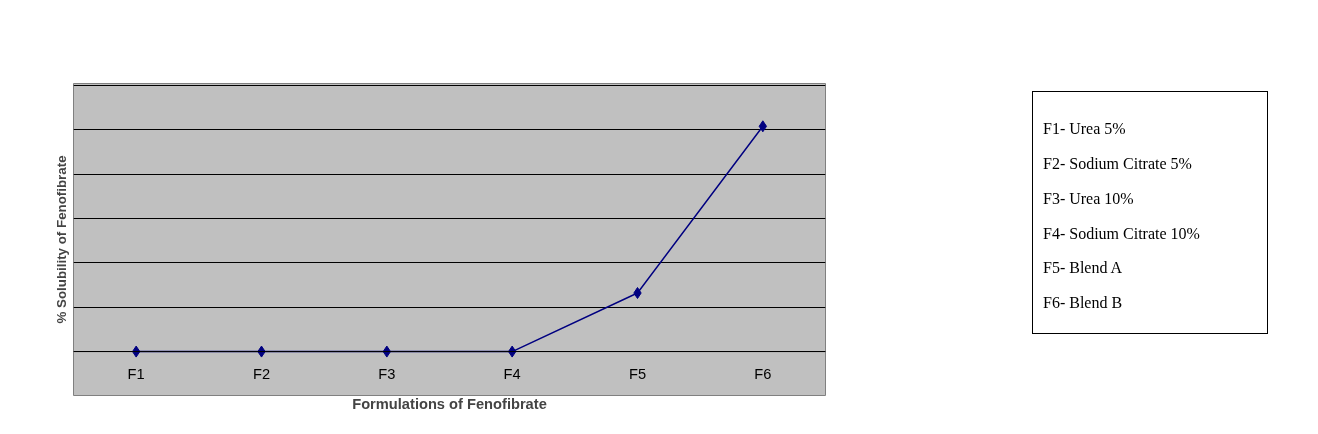 The image size is (1318, 434). I want to click on y-axis-title: % Solubility of Fenofibrate, so click(61, 239).